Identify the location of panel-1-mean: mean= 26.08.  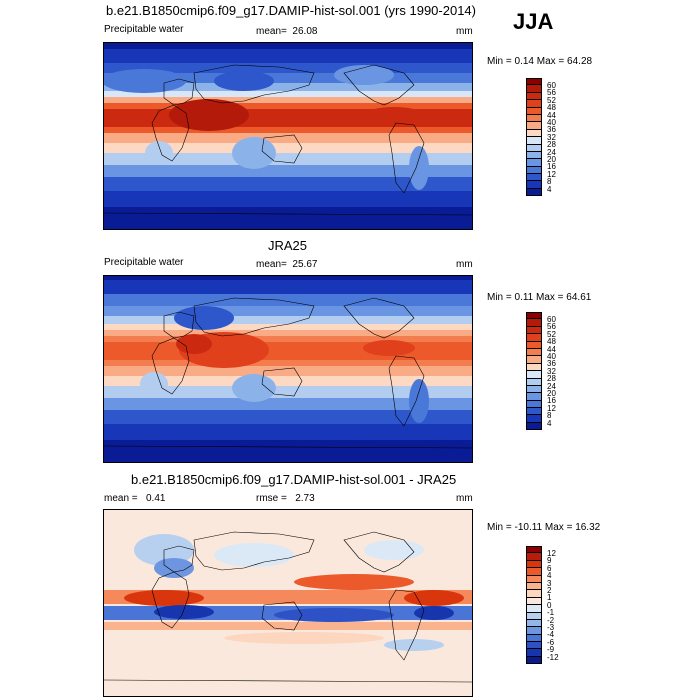
(286, 31).